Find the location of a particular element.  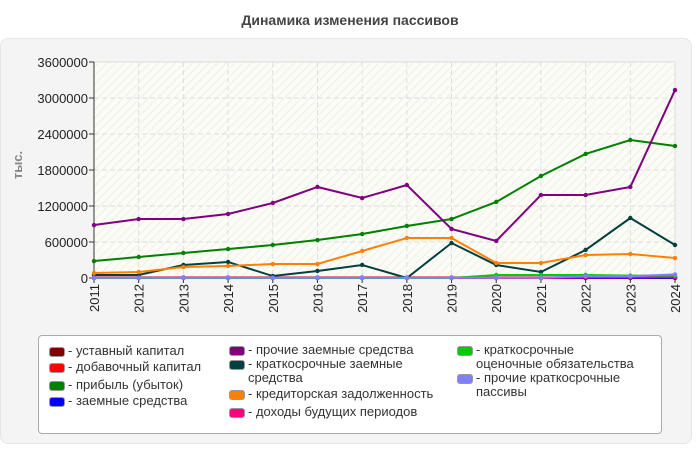

legend-label: - краткосрочные оценочные обязательства is located at coordinates (555, 356).